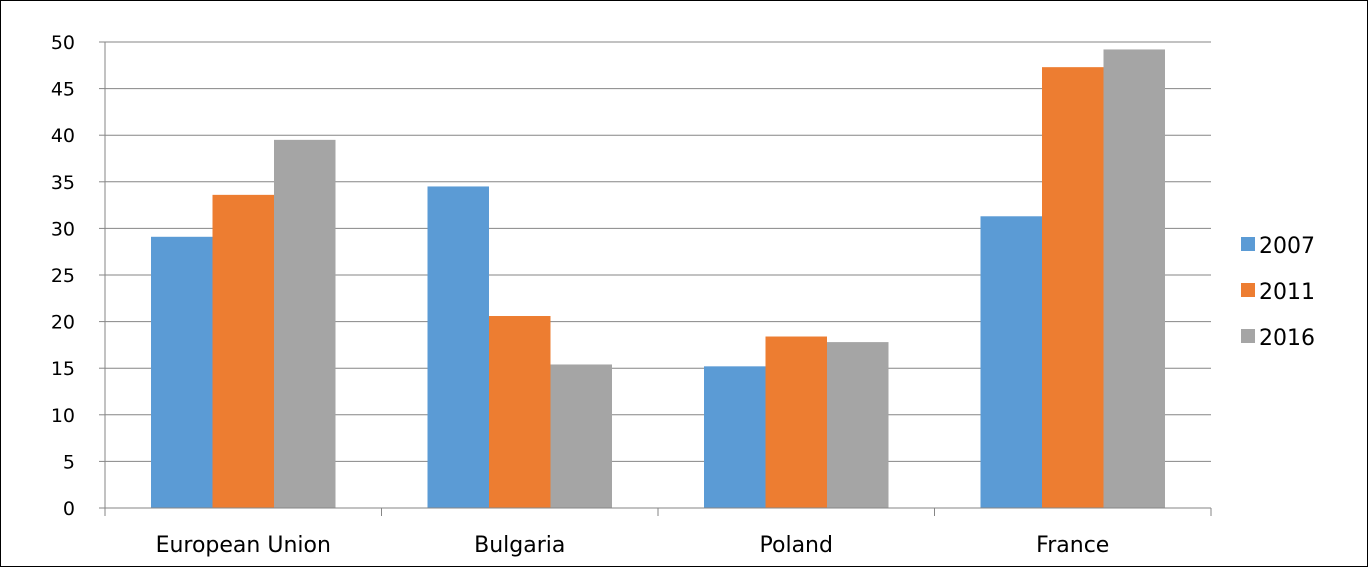 The width and height of the screenshot is (1368, 567). I want to click on y-tick-label: 25, so click(63, 276).